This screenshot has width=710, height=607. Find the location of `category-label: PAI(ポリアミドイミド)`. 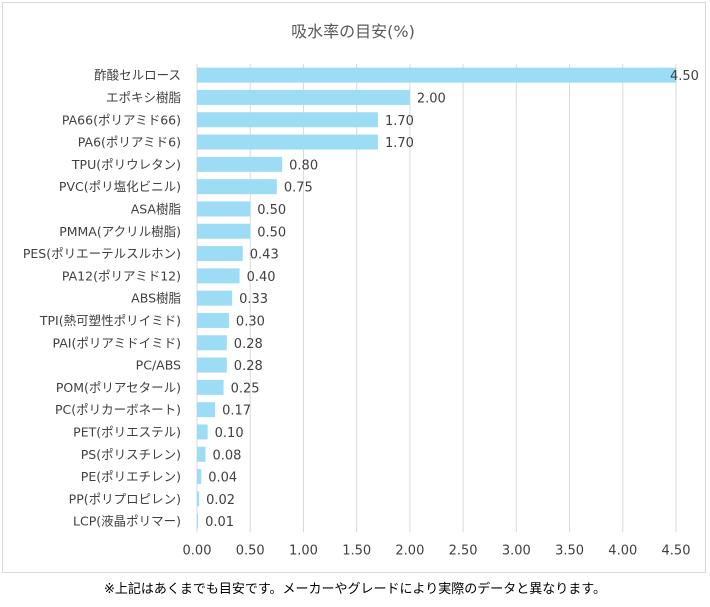

category-label: PAI(ポリアミドイミド) is located at coordinates (117, 342).